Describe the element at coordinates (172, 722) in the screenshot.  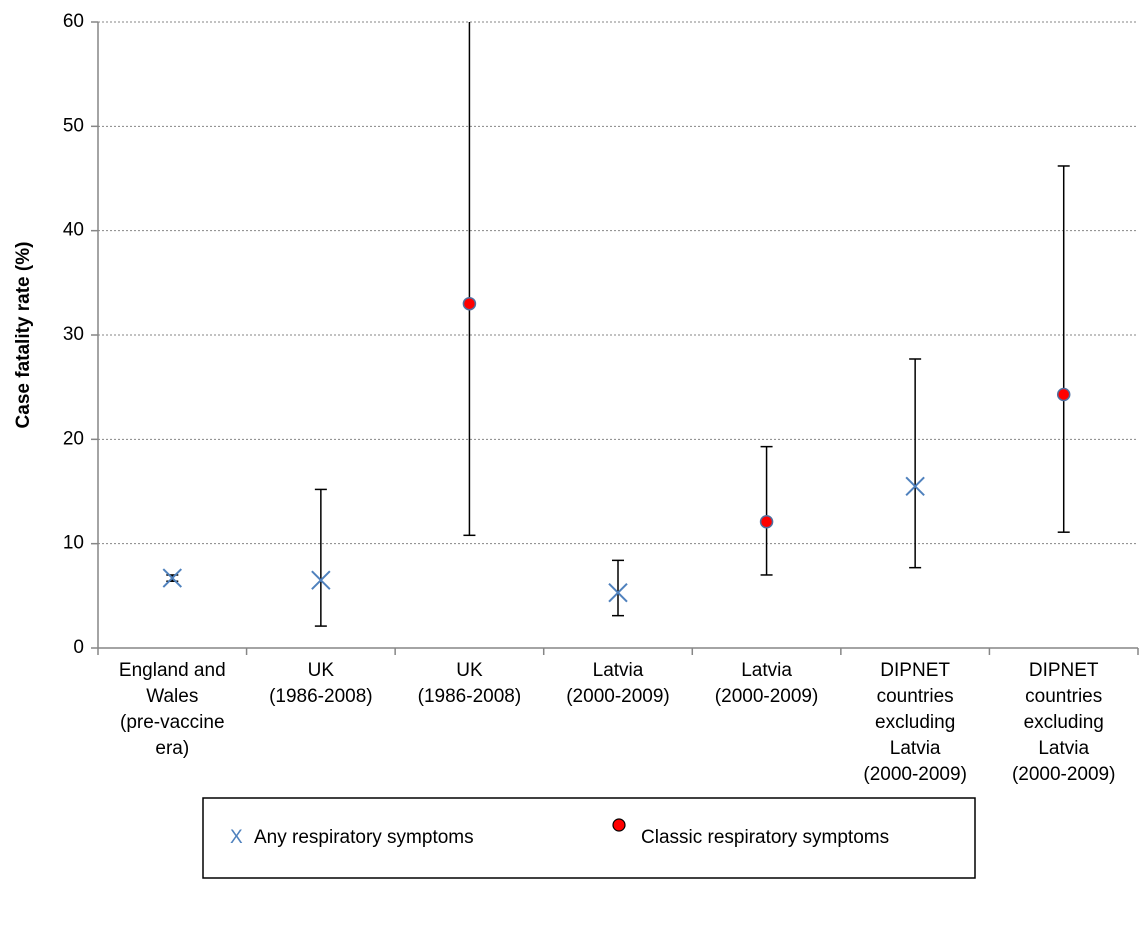
I see `x-category-label-line: (pre-vaccine` at that location.